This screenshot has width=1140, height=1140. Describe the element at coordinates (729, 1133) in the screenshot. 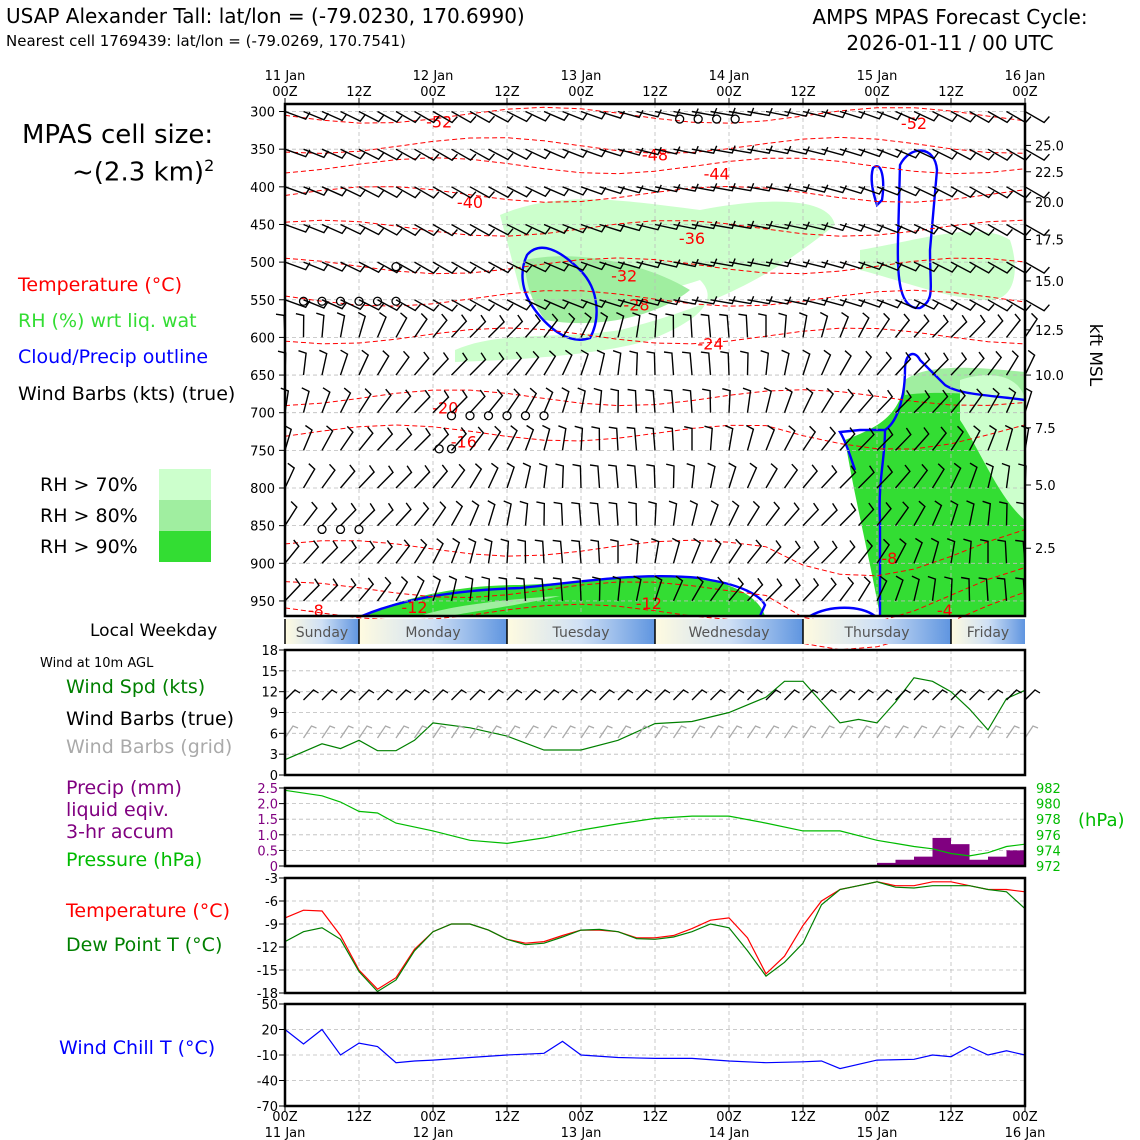

I see `bottom-date-6: 14 Jan` at that location.